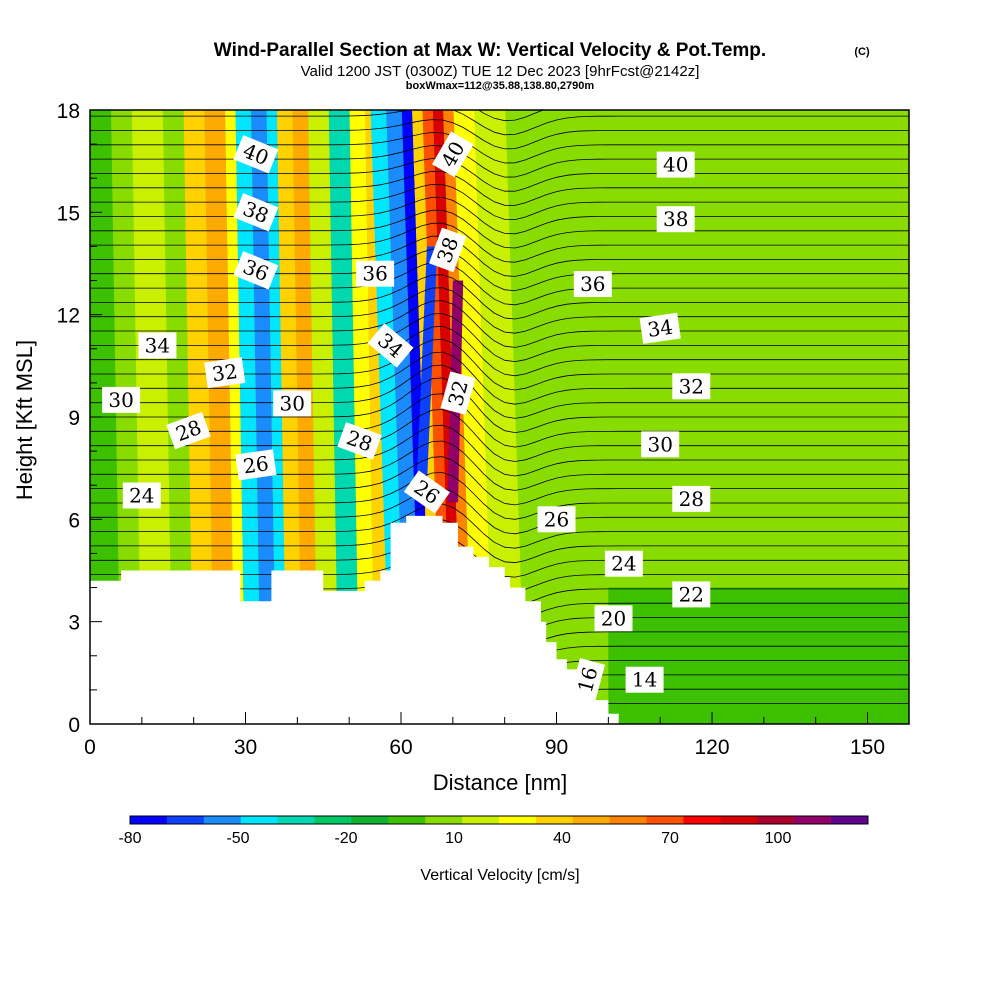  I want to click on x-tick-label: 0, so click(90, 747).